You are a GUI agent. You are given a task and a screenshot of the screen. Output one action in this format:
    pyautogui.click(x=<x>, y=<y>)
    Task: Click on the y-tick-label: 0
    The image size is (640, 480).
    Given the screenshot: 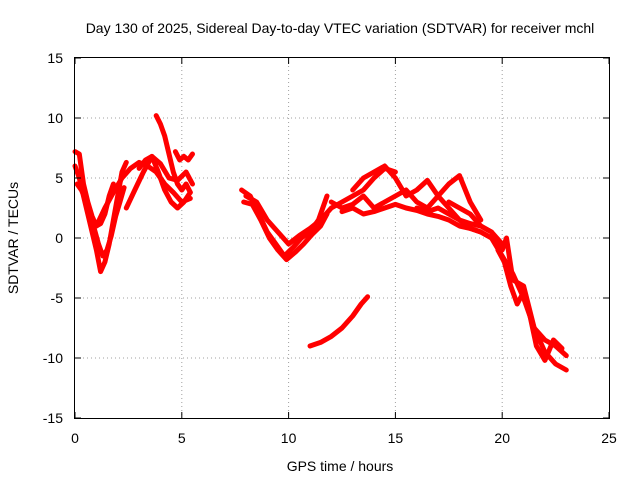 What is the action you would take?
    pyautogui.click(x=59, y=238)
    